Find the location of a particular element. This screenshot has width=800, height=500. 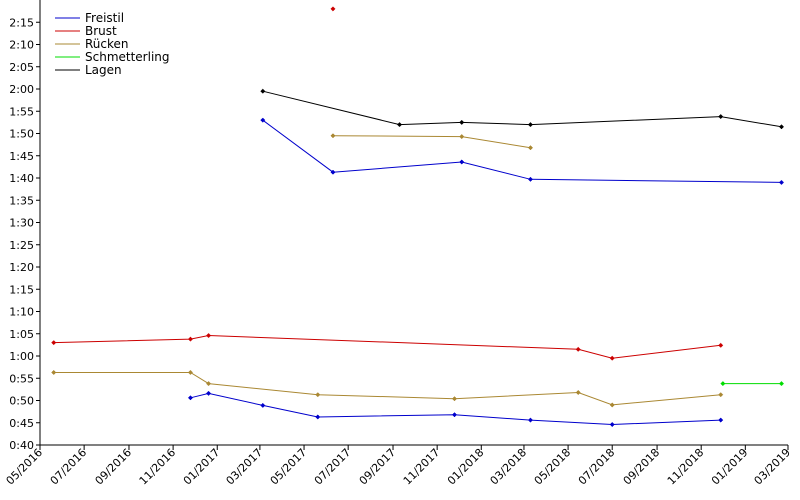

x-tick-label: 07/2016 is located at coordinates (69, 467).